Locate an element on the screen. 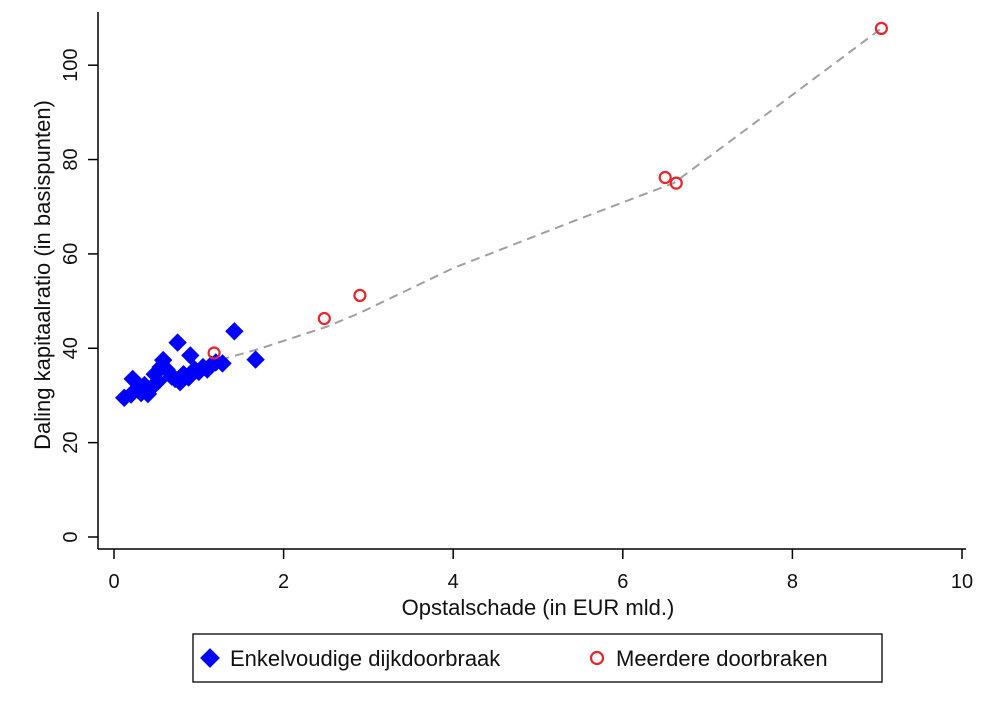  legend-box is located at coordinates (537, 658).